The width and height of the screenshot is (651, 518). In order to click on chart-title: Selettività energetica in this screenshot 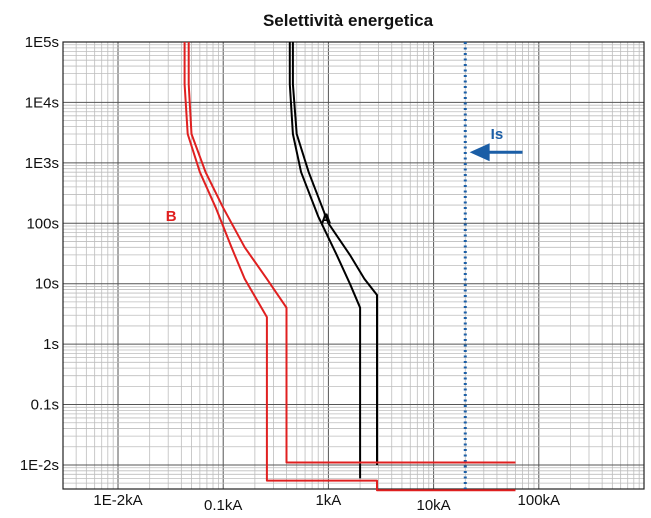, I will do `click(348, 20)`.